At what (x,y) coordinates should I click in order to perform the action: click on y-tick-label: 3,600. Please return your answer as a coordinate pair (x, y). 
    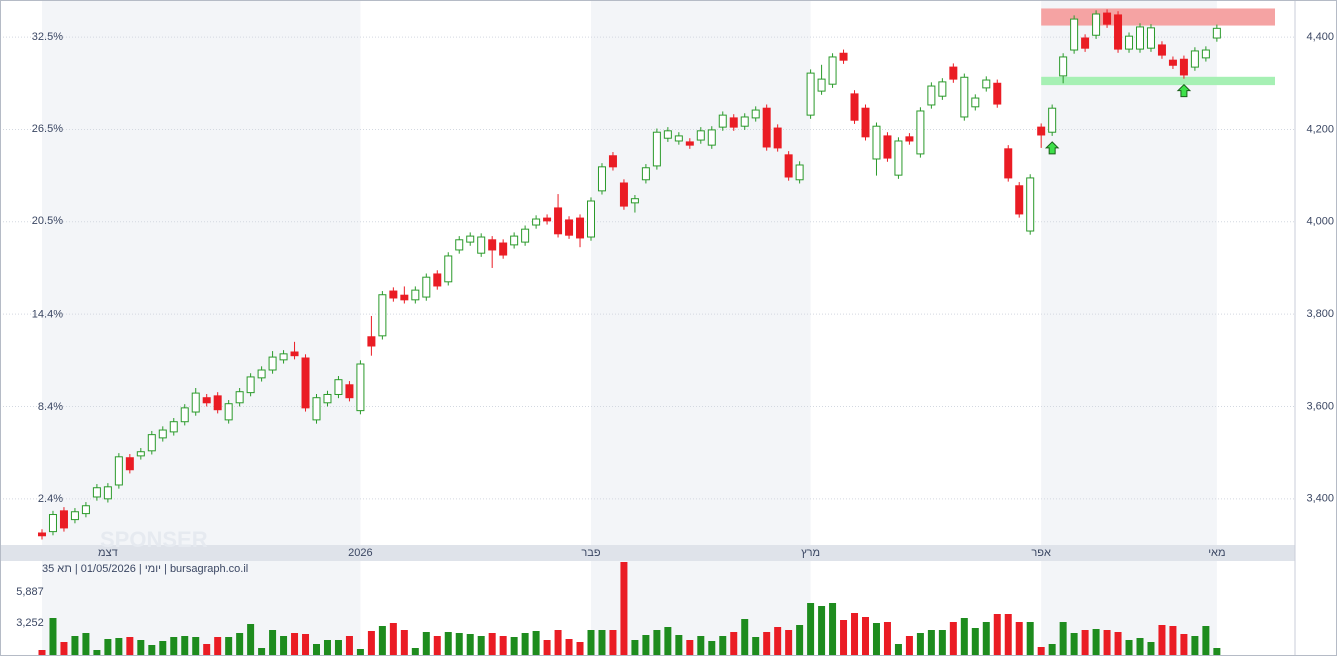
    Looking at the image, I should click on (1320, 406).